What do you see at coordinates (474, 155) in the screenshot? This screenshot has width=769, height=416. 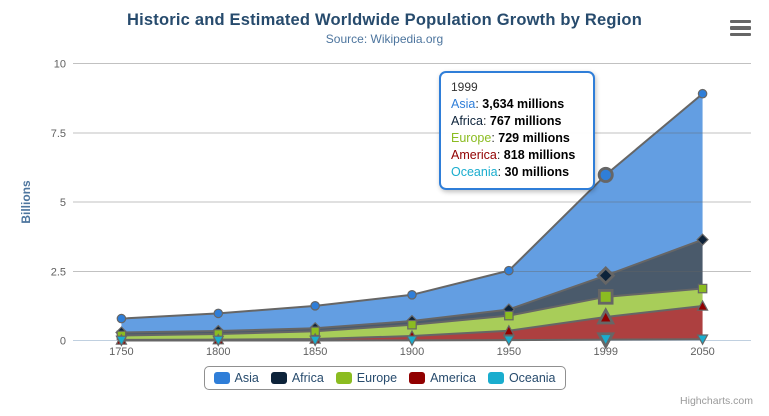 I see `tooltip-series-name: America` at bounding box center [474, 155].